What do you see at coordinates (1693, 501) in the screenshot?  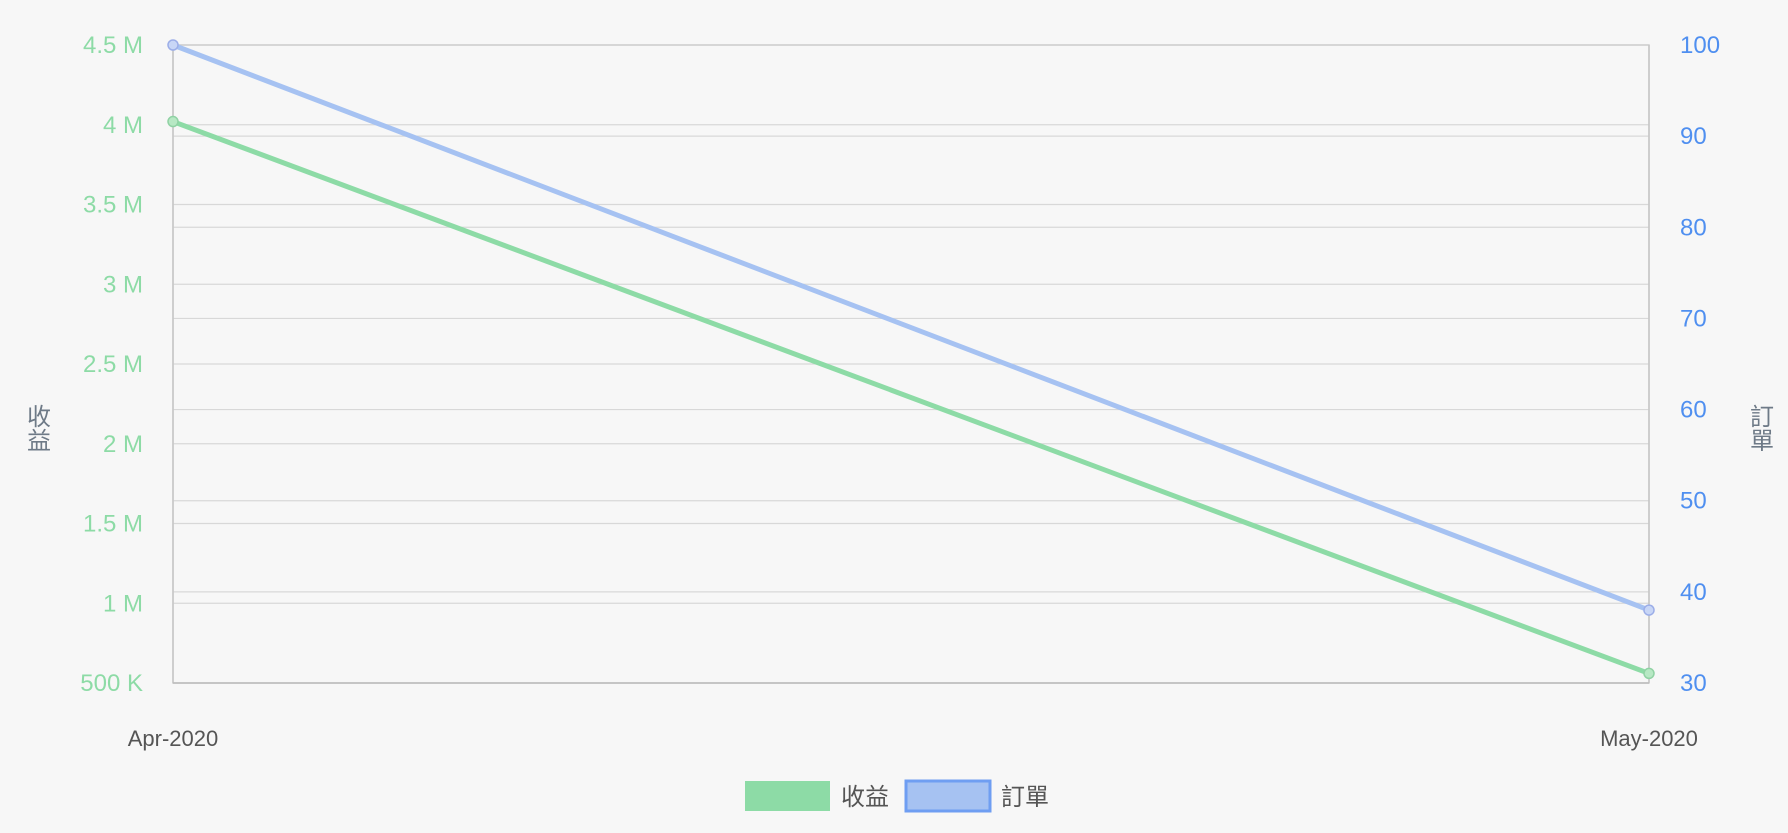 I see `right-axis-tick-label: 50` at bounding box center [1693, 501].